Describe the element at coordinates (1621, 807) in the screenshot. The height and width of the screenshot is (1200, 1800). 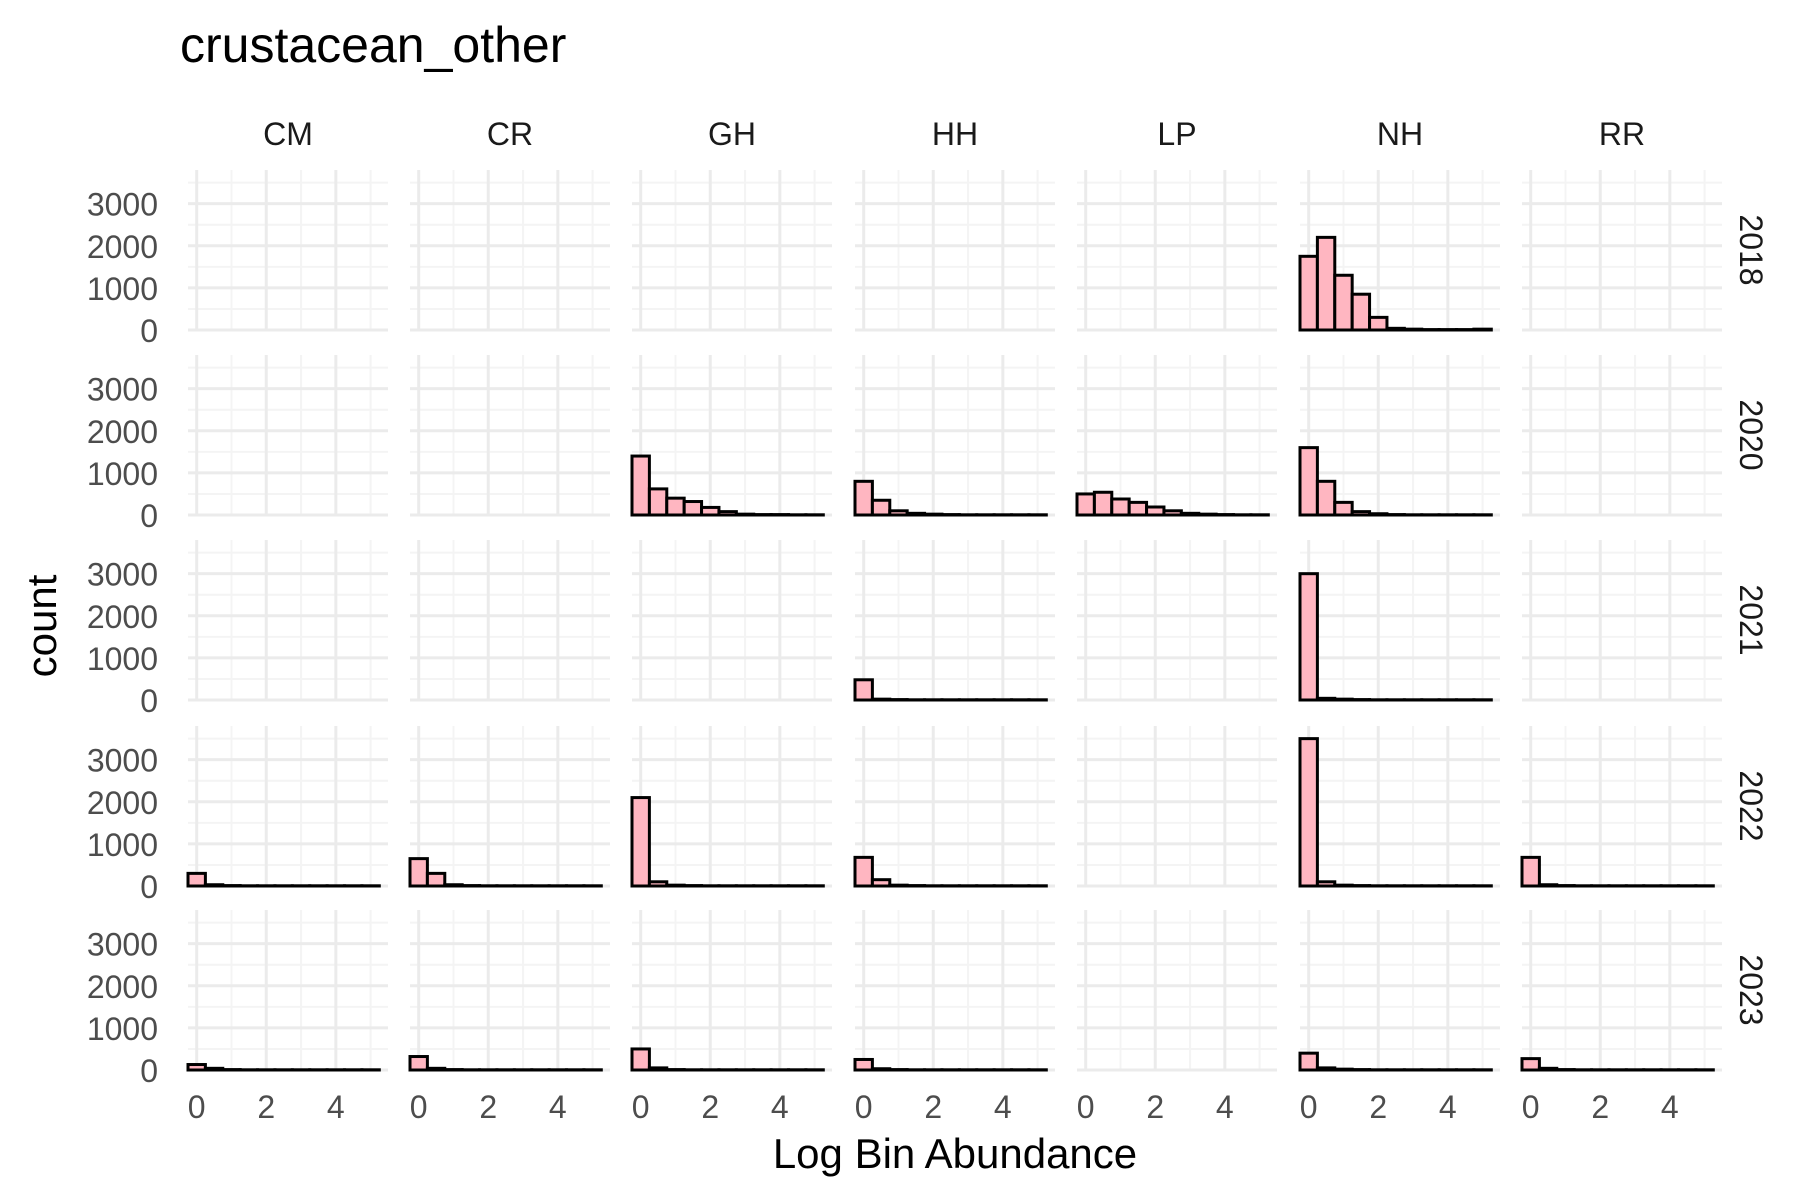
I see `facet-panel-RR-2022` at that location.